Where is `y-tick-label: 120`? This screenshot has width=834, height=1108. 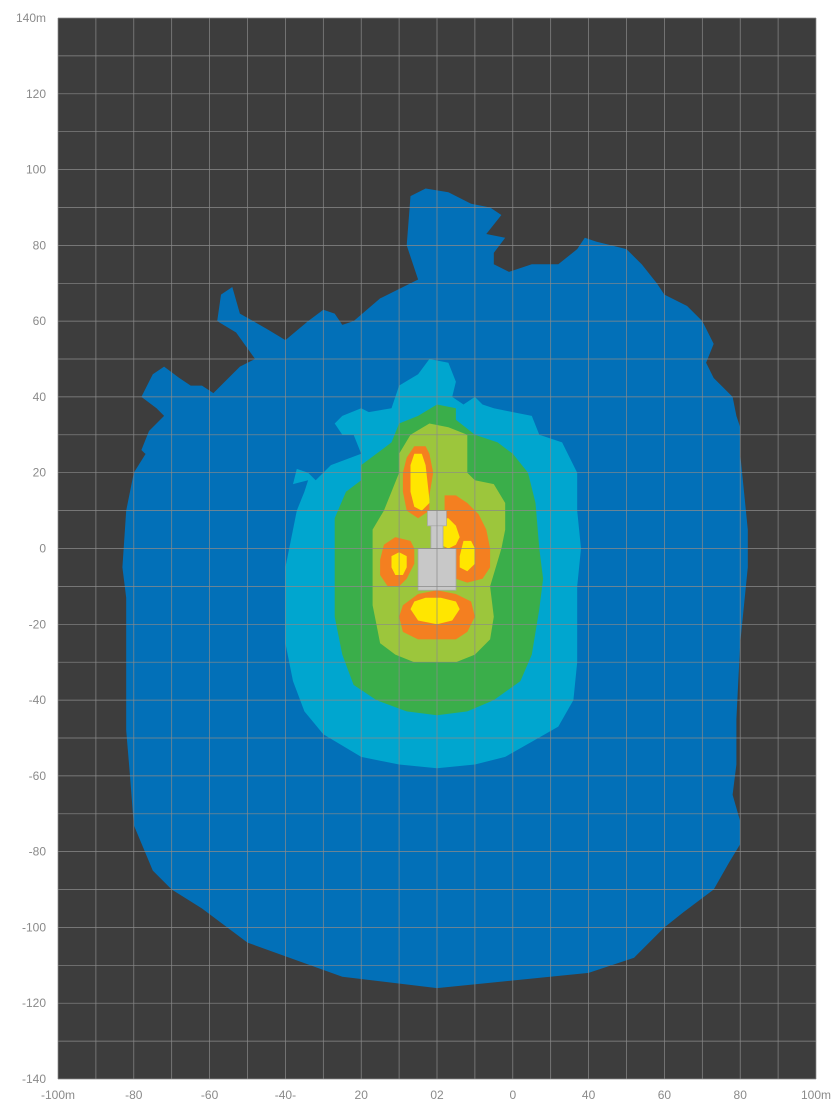
y-tick-label: 120 is located at coordinates (36, 94).